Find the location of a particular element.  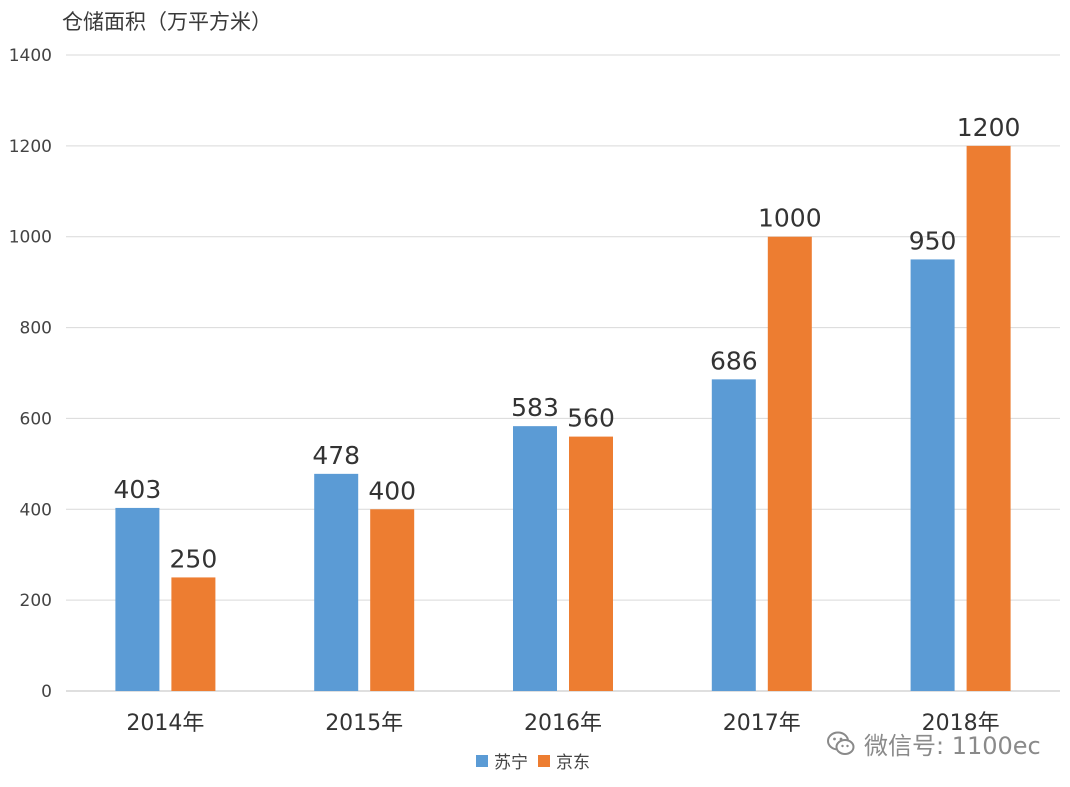

y-tick-label: 0 is located at coordinates (46, 692).